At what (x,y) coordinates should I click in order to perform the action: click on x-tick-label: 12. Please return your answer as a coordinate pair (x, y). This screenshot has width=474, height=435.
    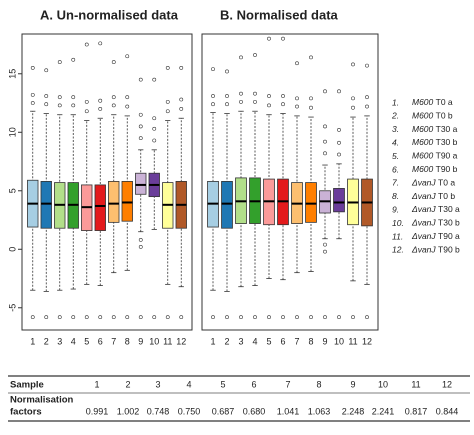
    Looking at the image, I should click on (367, 341).